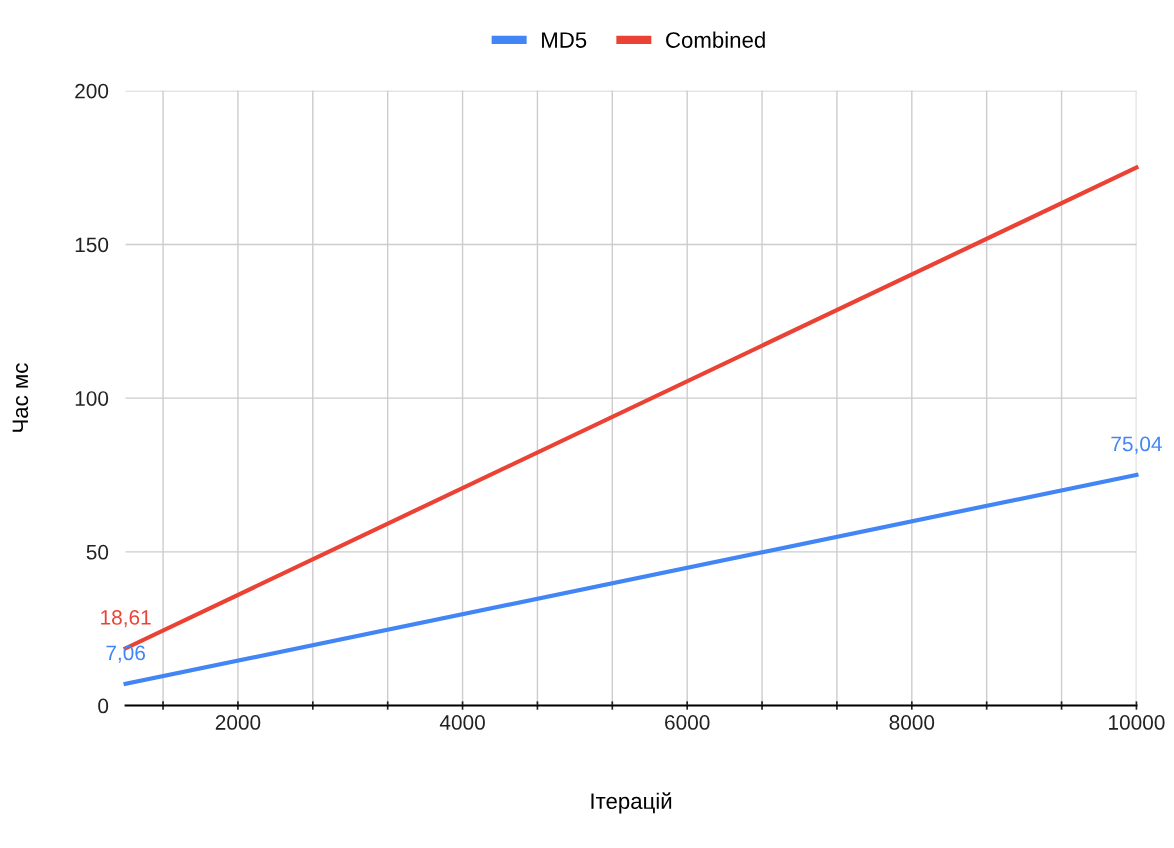  I want to click on x-tick-label: 10000, so click(1137, 722).